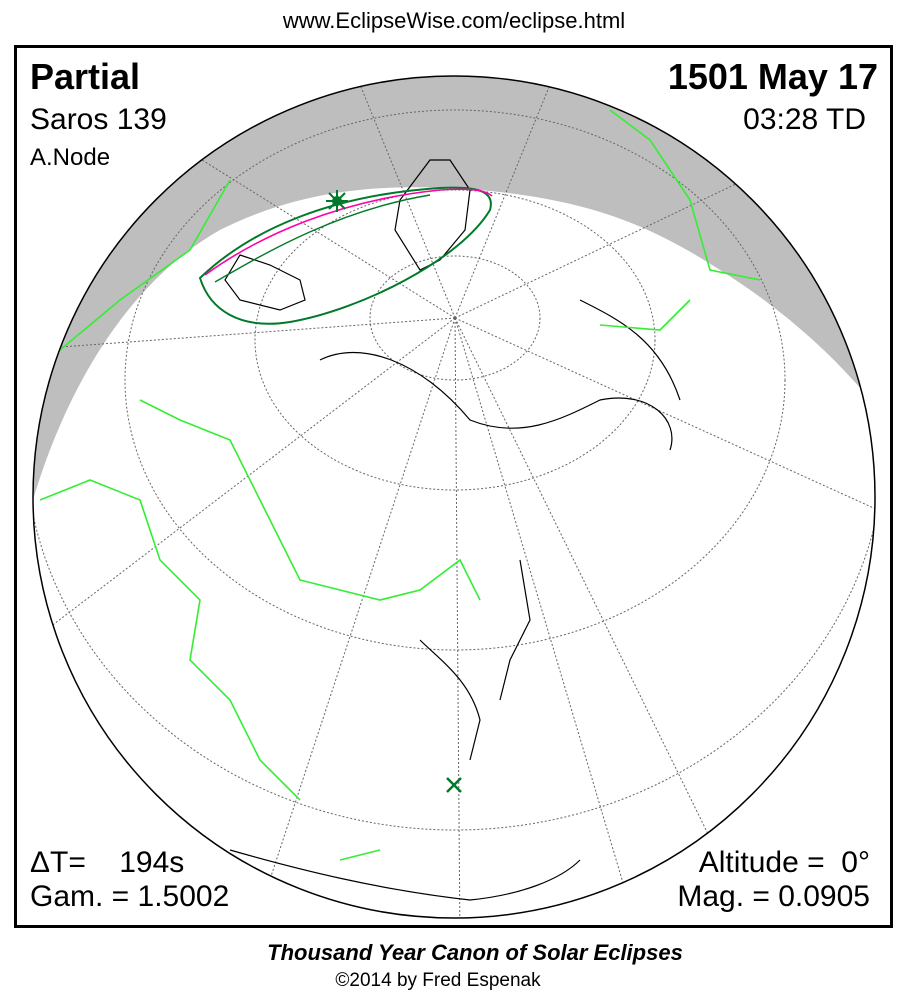  I want to click on altitude: Altitude = 0°, so click(784, 862).